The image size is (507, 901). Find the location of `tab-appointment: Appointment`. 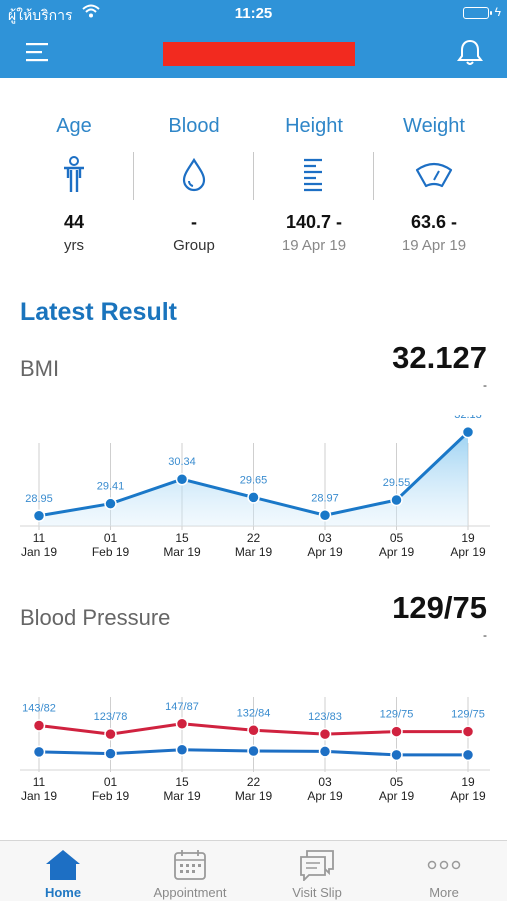

tab-appointment: Appointment is located at coordinates (190, 871).